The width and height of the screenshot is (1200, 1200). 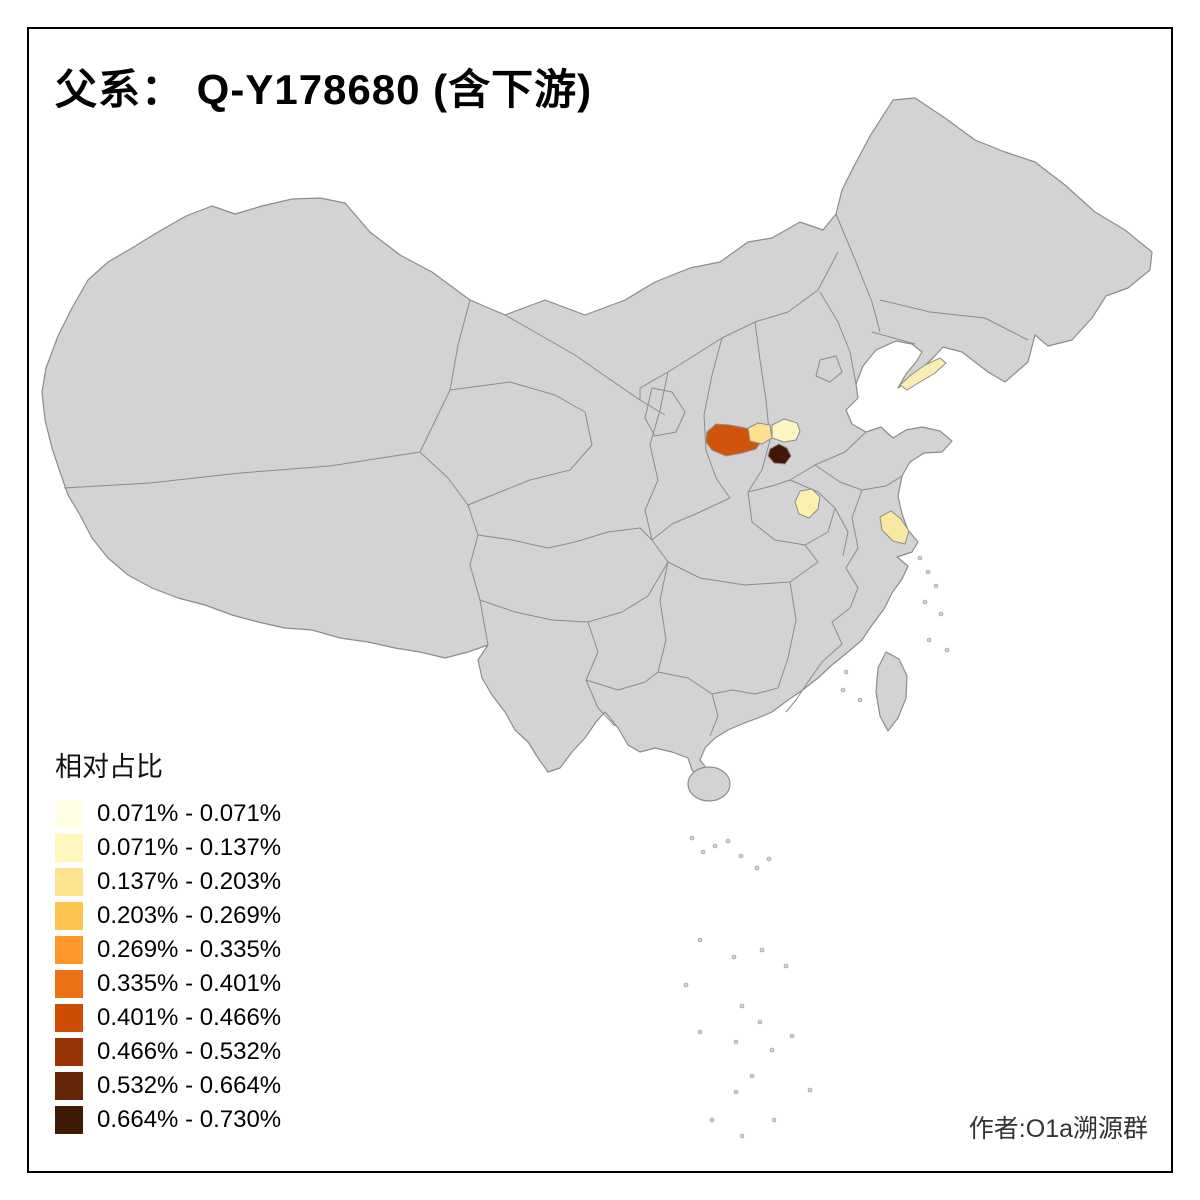 I want to click on province-borders-east, so click(x=777, y=520).